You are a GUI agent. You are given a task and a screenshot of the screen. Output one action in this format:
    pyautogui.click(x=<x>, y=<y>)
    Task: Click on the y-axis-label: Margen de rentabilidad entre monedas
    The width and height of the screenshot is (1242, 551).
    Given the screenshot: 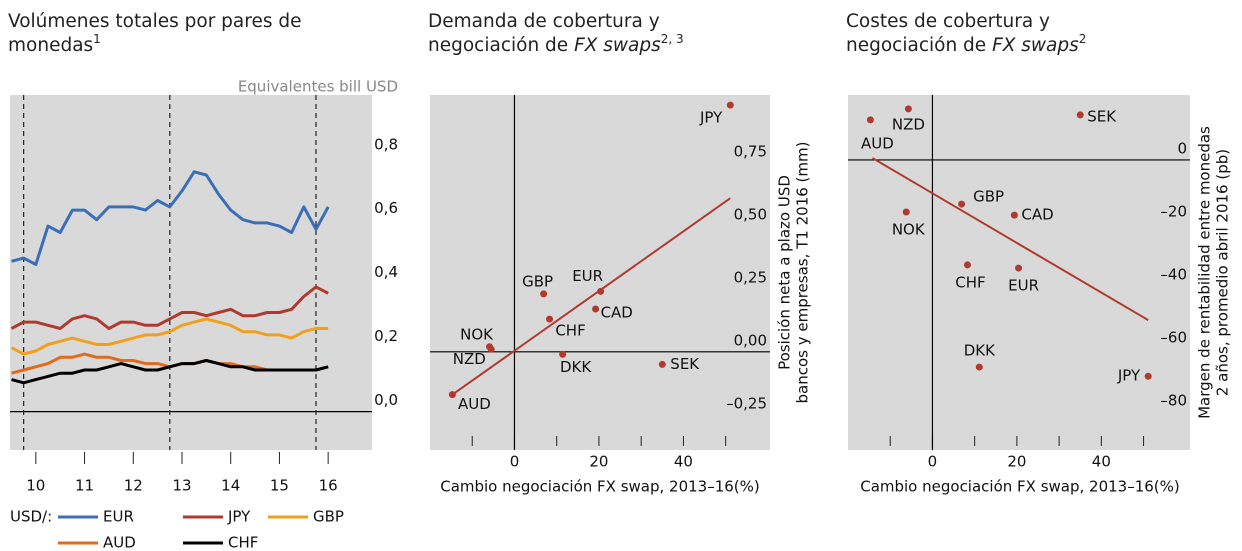 What is the action you would take?
    pyautogui.click(x=1205, y=272)
    